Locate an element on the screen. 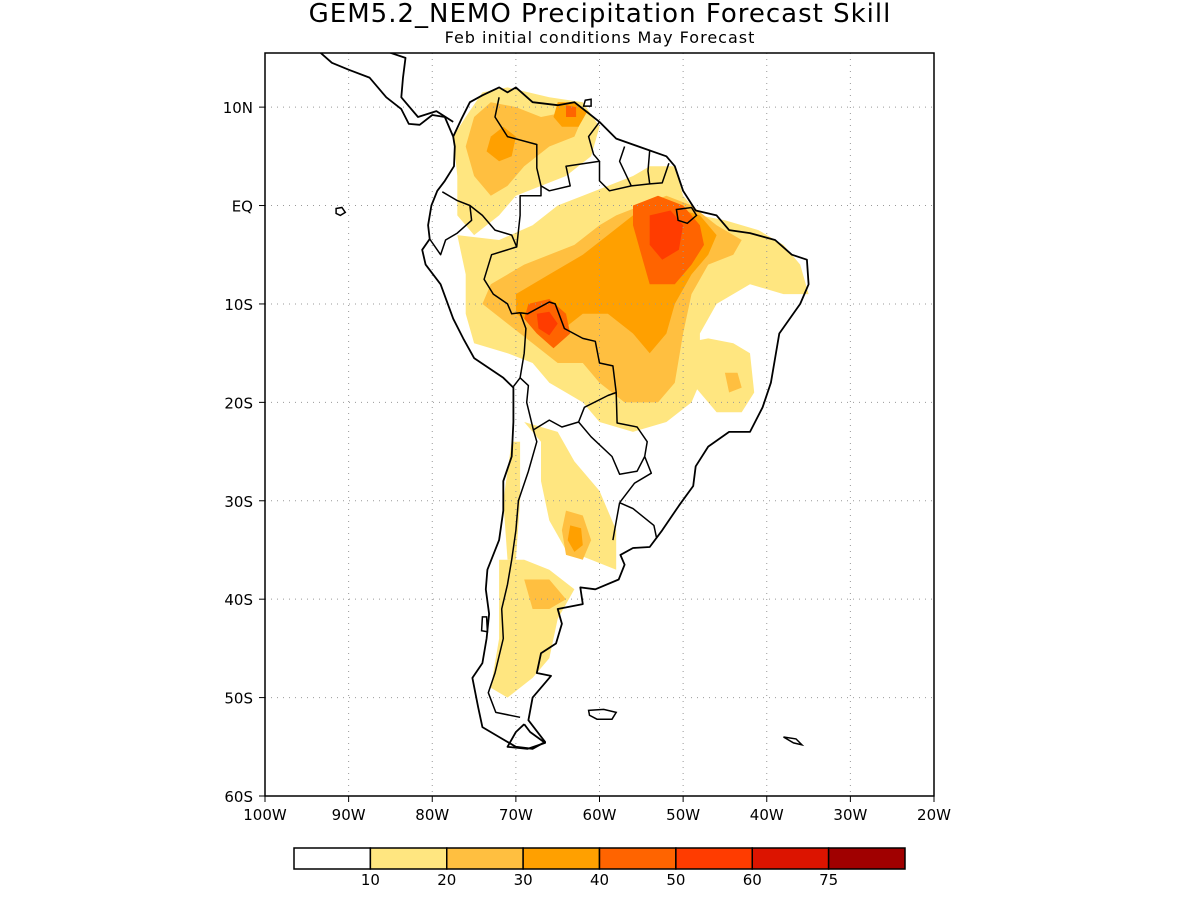 The height and width of the screenshot is (900, 1200). border-bolivia is located at coordinates (568, 366).